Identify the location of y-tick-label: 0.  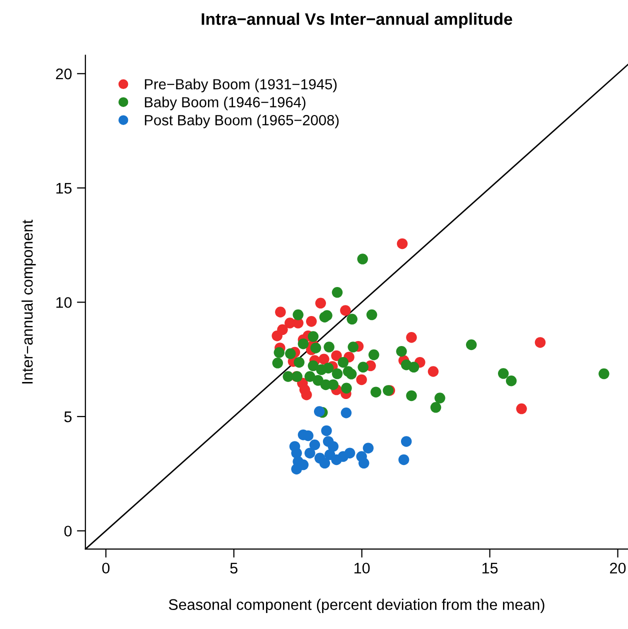
(68, 531).